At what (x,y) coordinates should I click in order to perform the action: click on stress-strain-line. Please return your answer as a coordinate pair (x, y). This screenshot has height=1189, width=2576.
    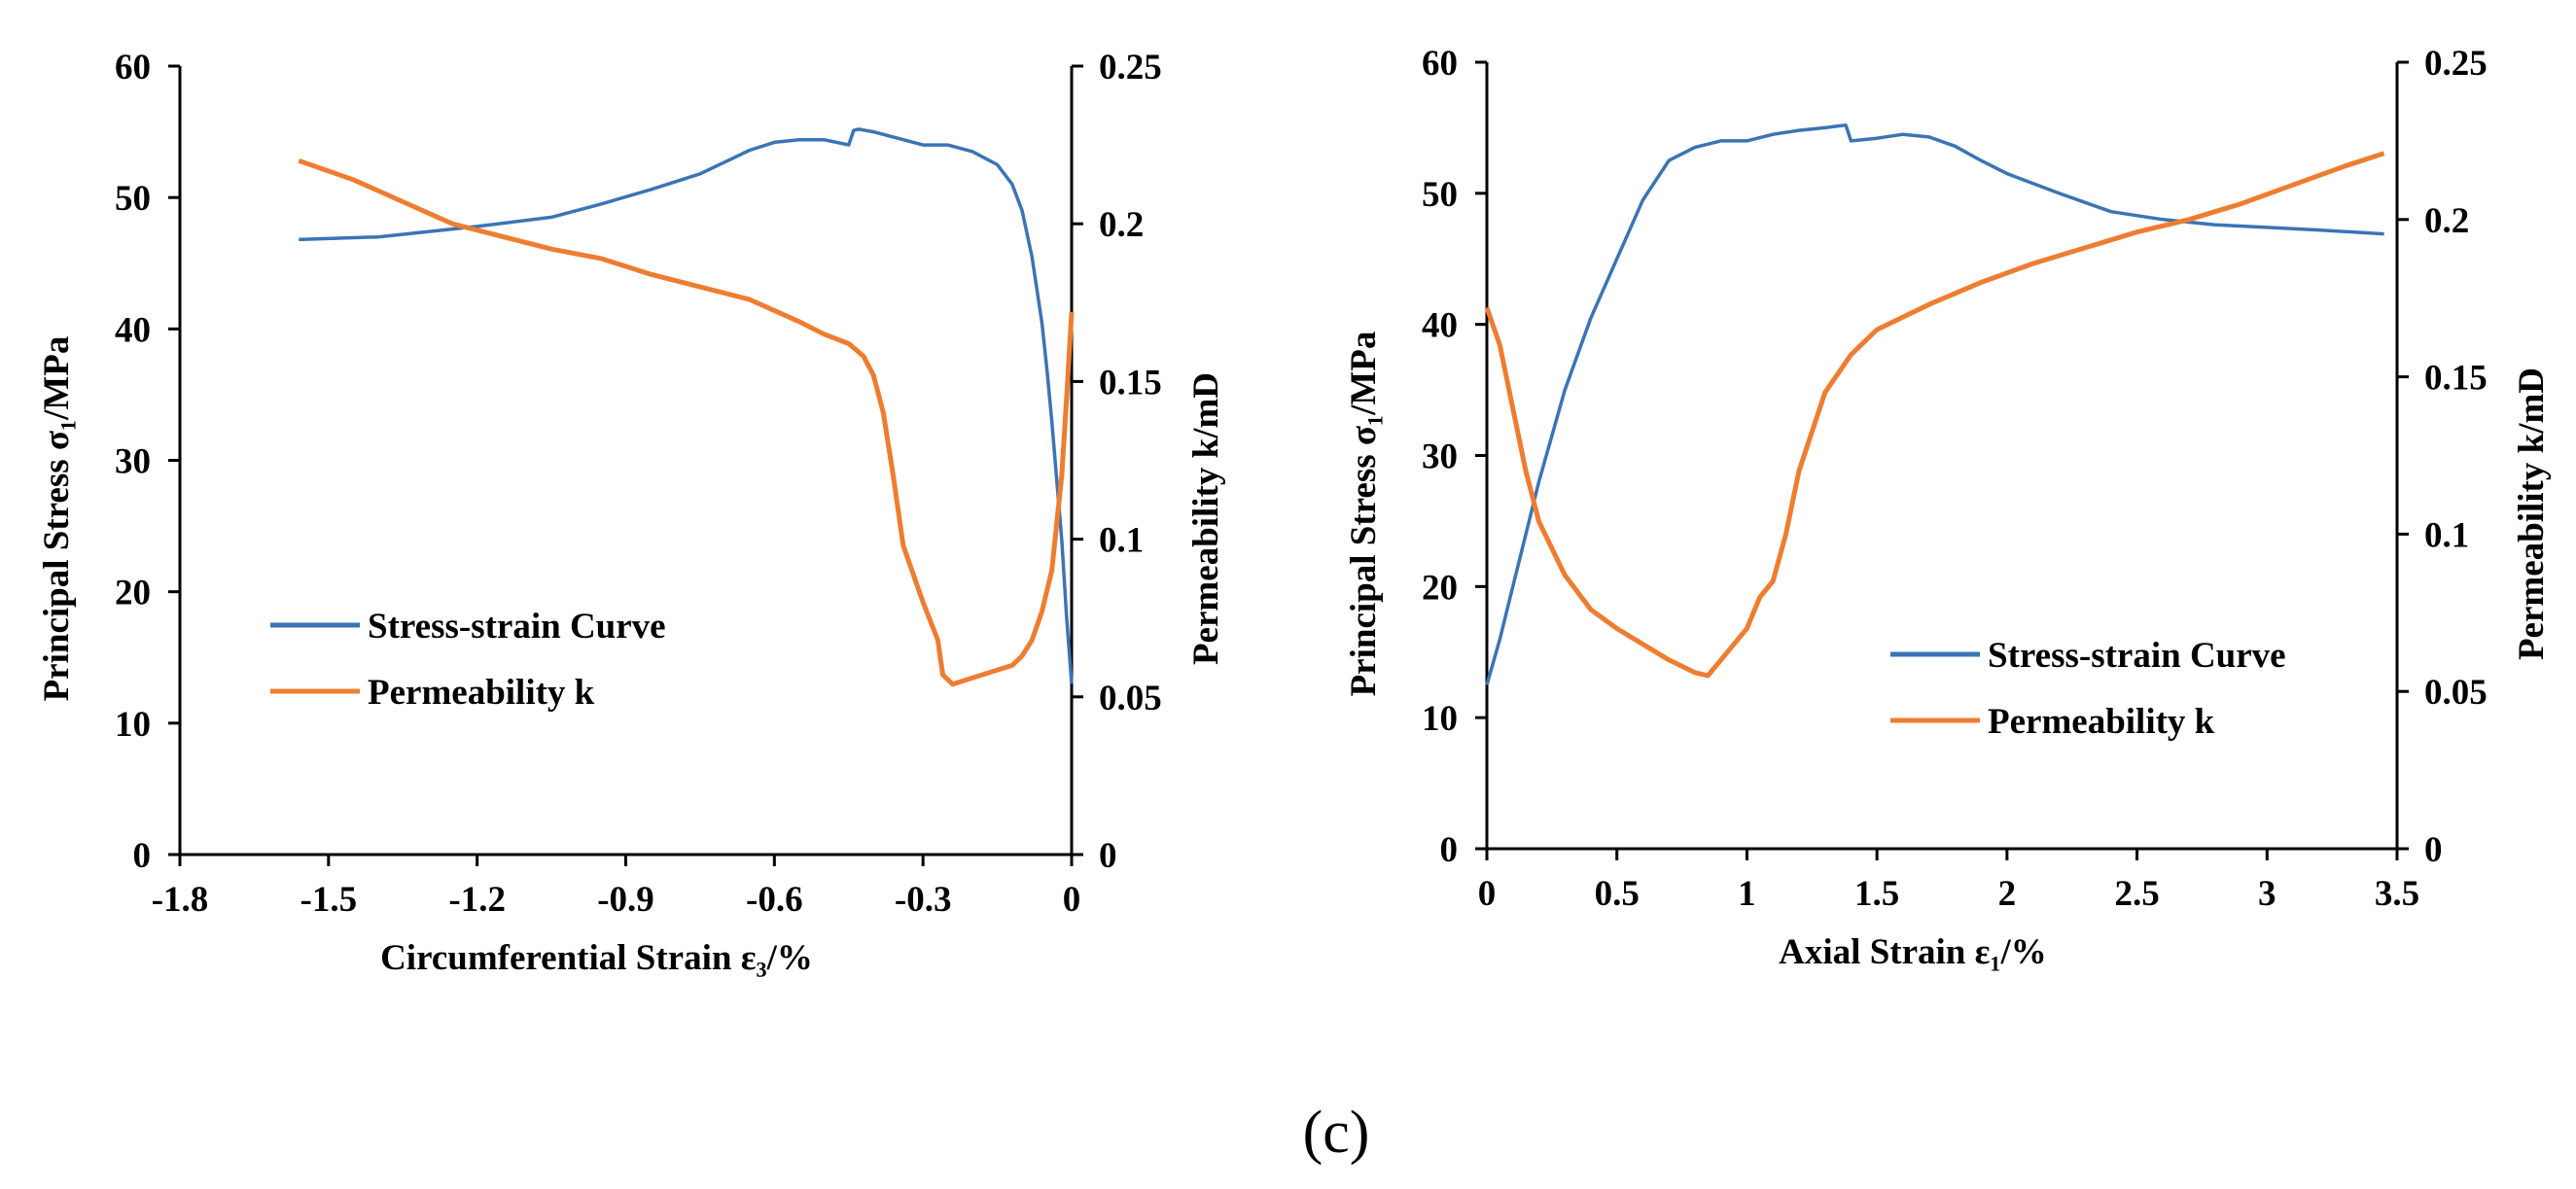
    Looking at the image, I should click on (687, 405).